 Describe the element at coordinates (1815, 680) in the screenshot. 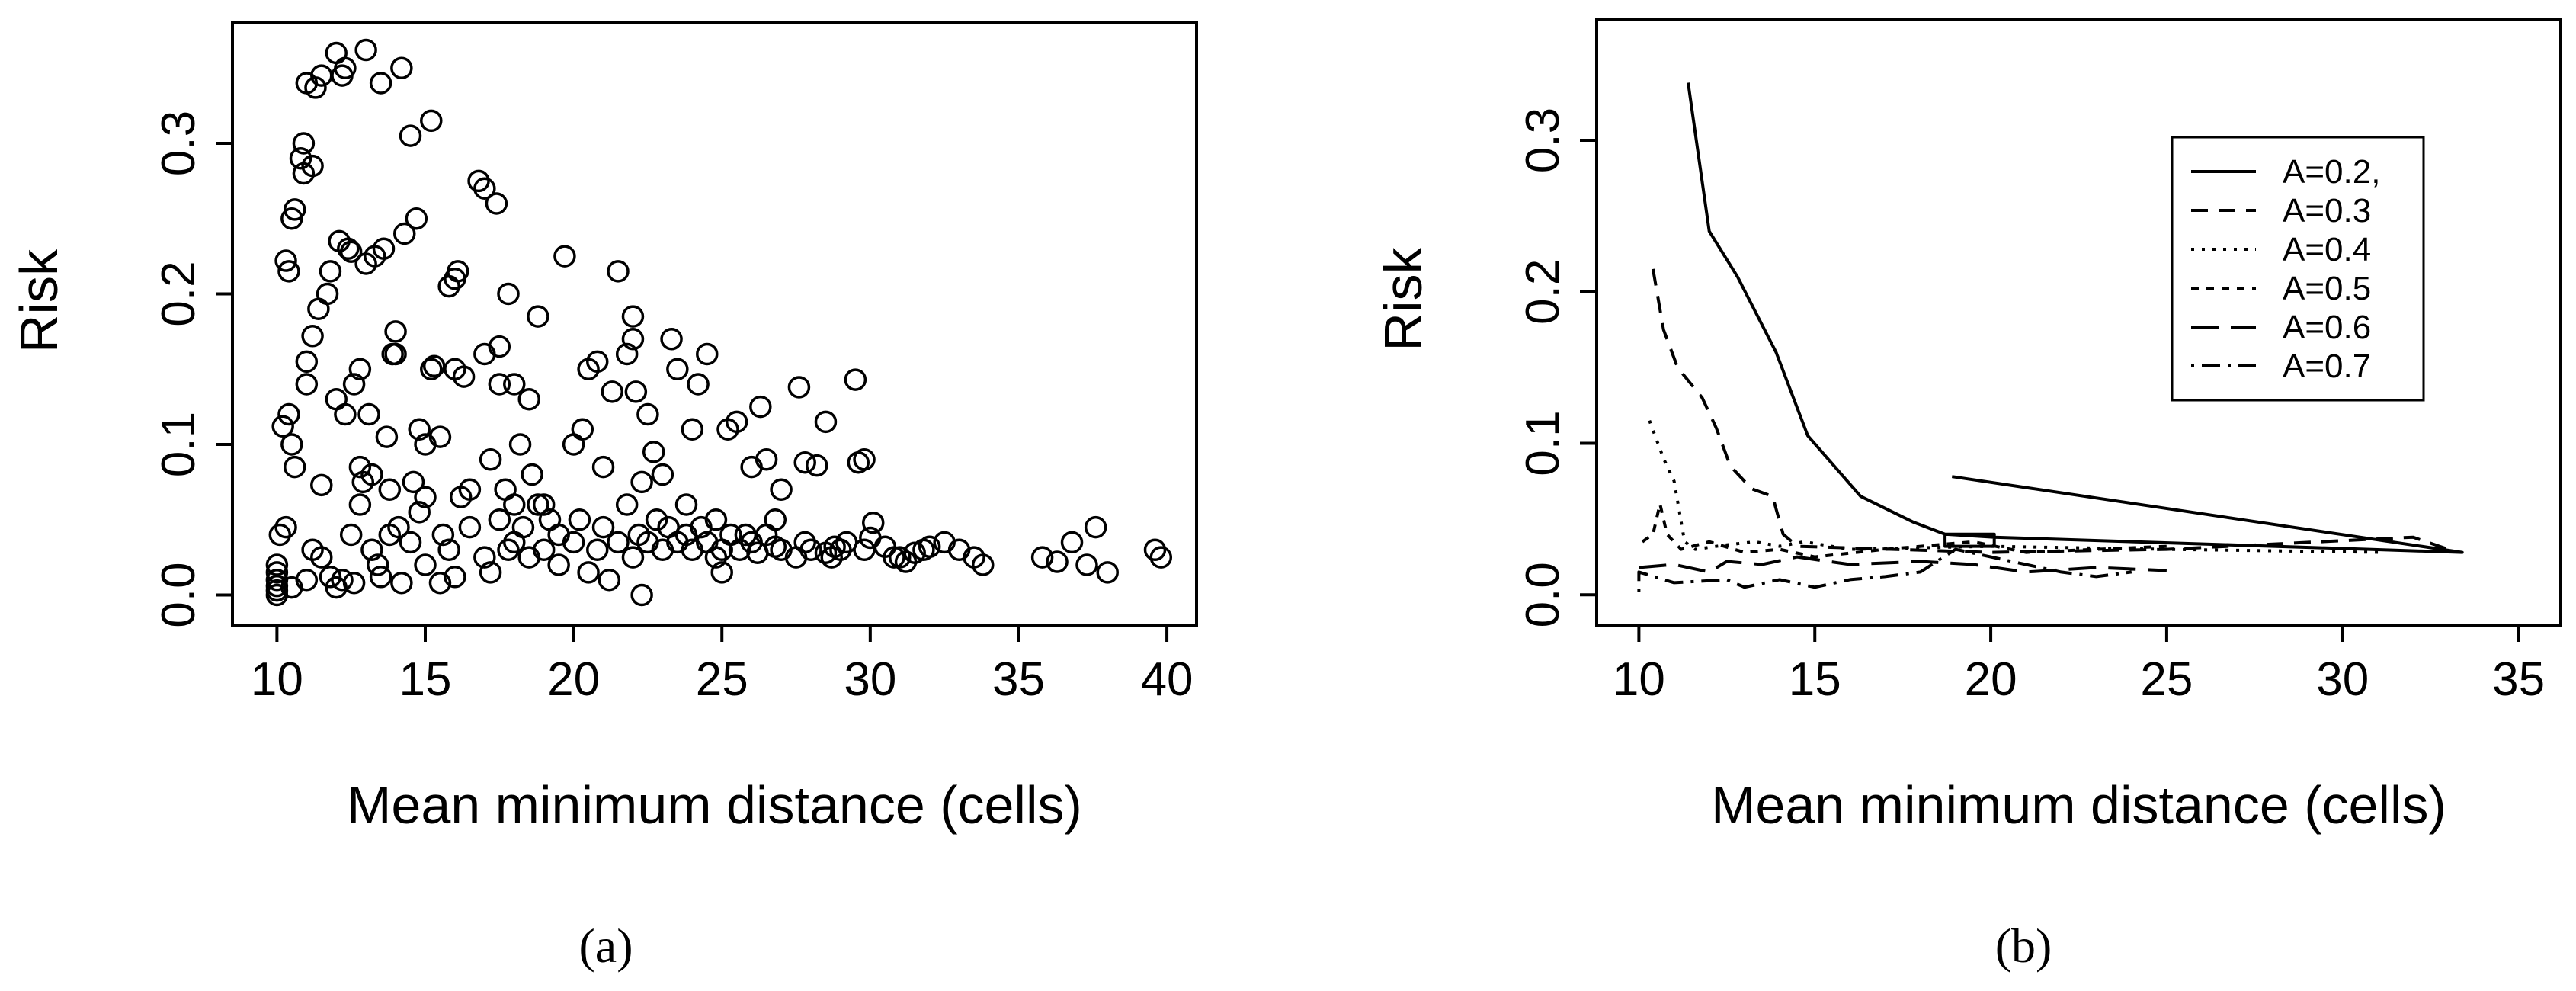

I see `x-tick-label: 15` at that location.